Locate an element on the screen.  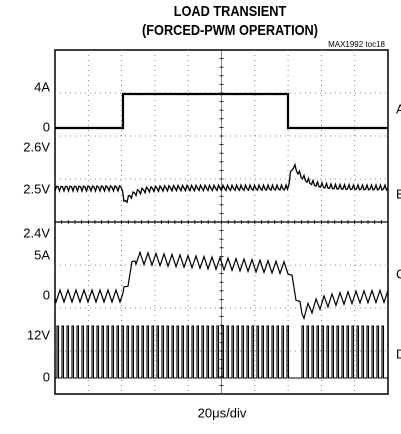
trace-d is located at coordinates (221, 352).